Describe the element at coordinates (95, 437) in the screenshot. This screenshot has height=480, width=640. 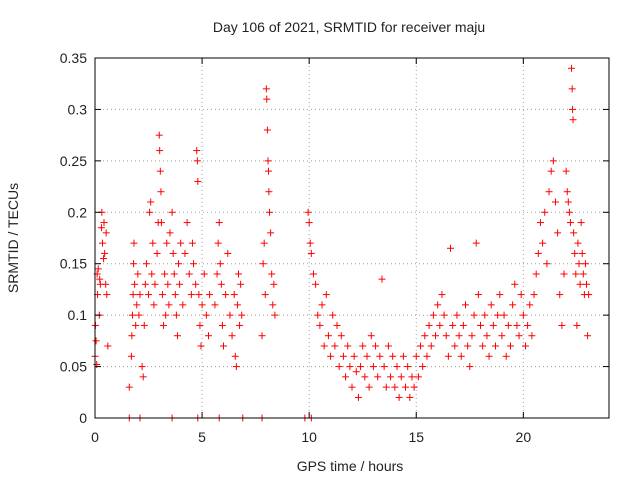
I see `x-tick-label: 0` at that location.